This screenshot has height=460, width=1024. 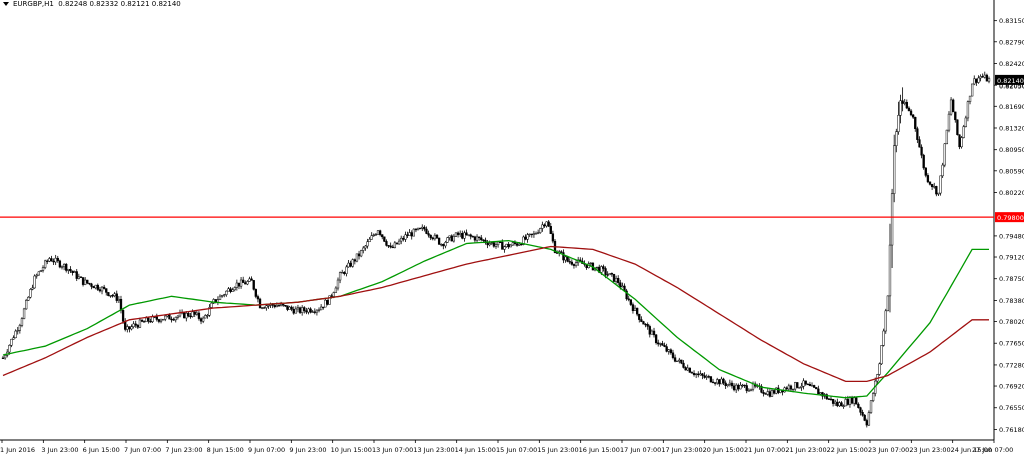 What do you see at coordinates (1011, 387) in the screenshot?
I see `y-tick-label: 0.76920` at bounding box center [1011, 387].